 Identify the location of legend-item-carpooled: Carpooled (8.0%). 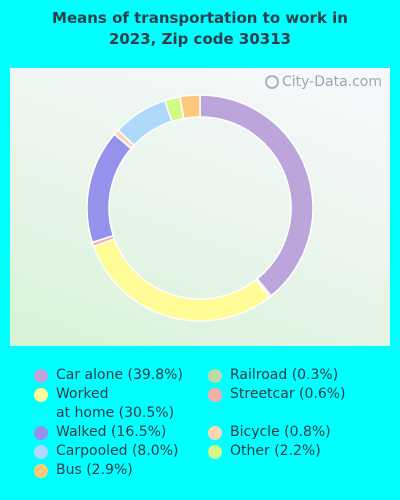
(106, 451).